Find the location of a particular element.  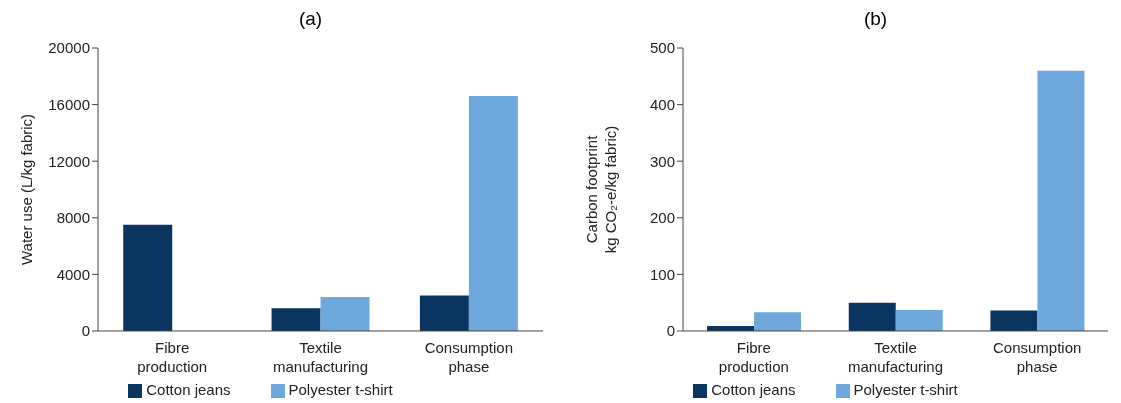

y-tick-label: 100 is located at coordinates (662, 274).